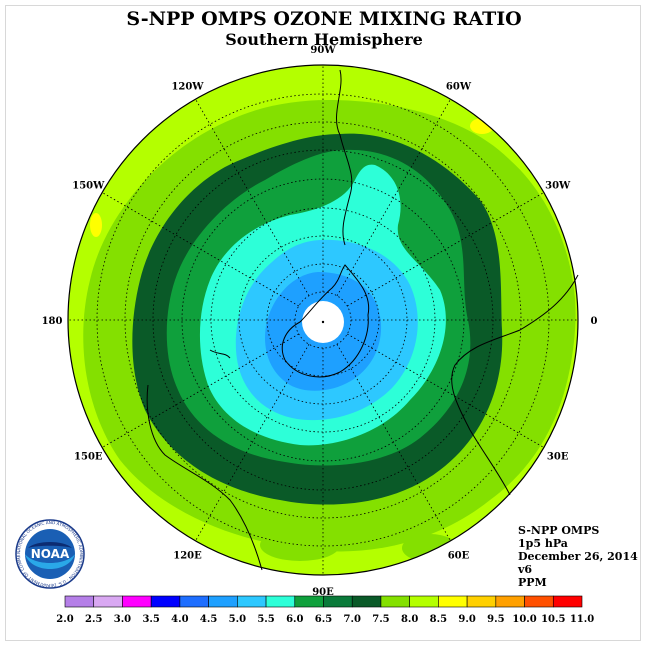  What do you see at coordinates (237, 619) in the screenshot?
I see `colorbar-label-5.0: 5.0` at bounding box center [237, 619].